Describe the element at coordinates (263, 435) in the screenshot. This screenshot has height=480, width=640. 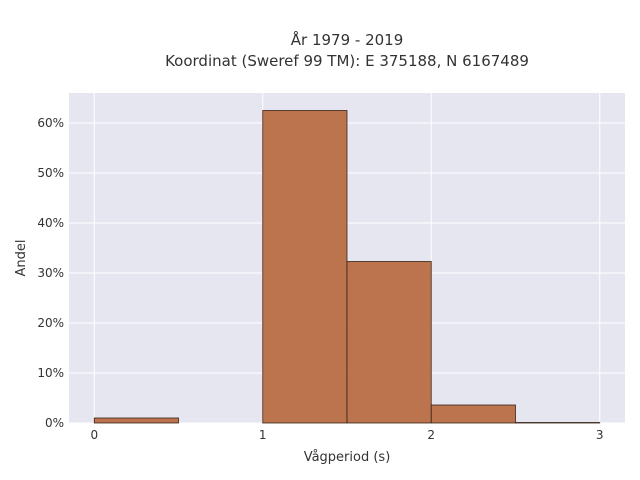
I see `x-tick-label: 1` at that location.